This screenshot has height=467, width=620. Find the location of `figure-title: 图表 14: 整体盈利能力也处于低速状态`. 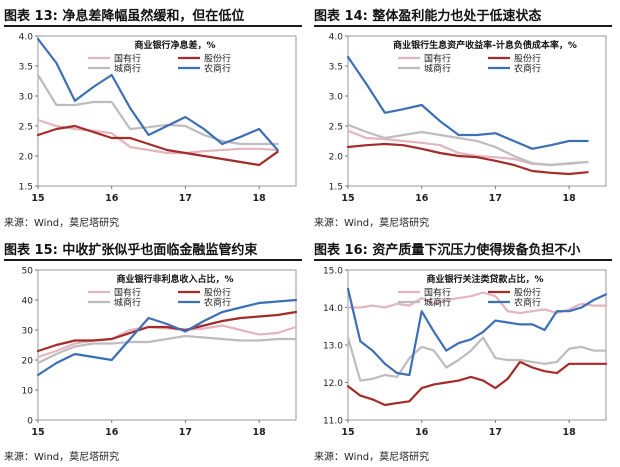

figure-title: 图表 14: 整体盈利能力也处于低速状态 is located at coordinates (428, 16).